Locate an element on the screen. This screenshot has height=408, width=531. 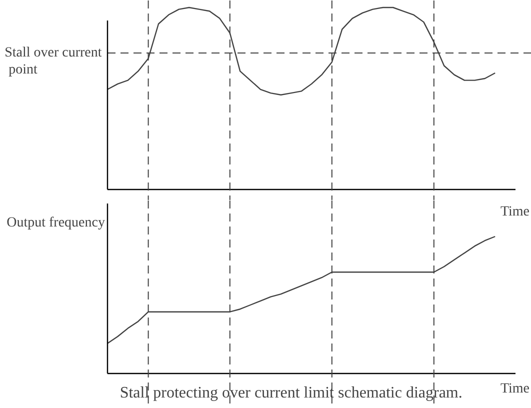
ref-line-label: Stall over current point is located at coordinates (53, 62).